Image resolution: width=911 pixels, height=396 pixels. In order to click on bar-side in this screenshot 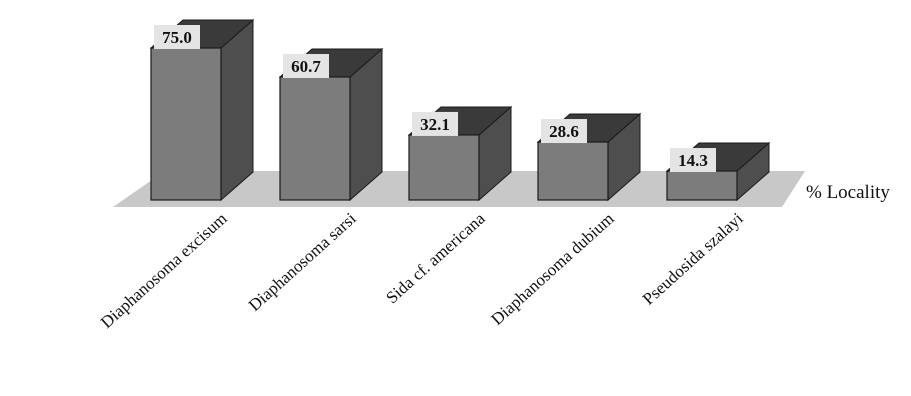, I will do `click(237, 110)`.